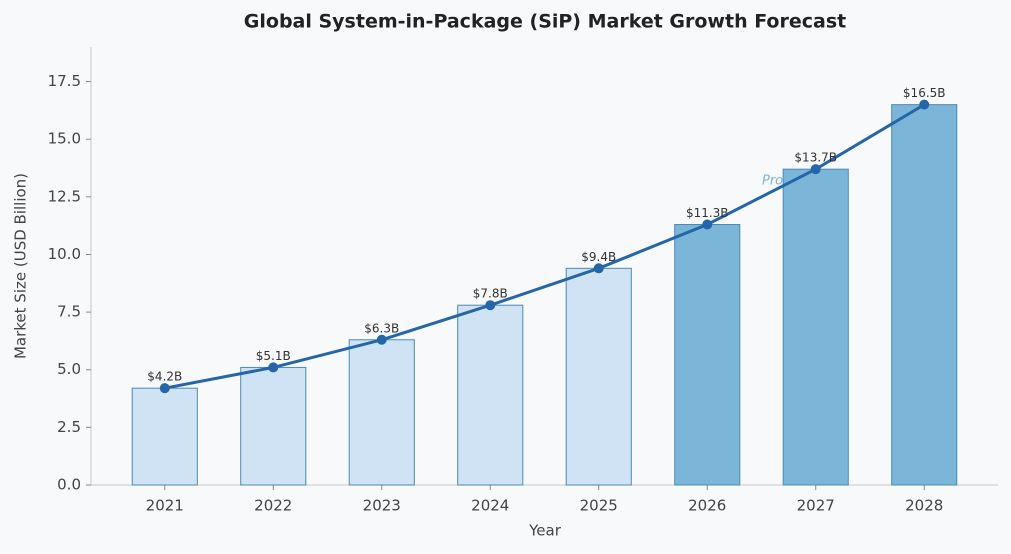  I want to click on x-axis-label: Year, so click(545, 531).